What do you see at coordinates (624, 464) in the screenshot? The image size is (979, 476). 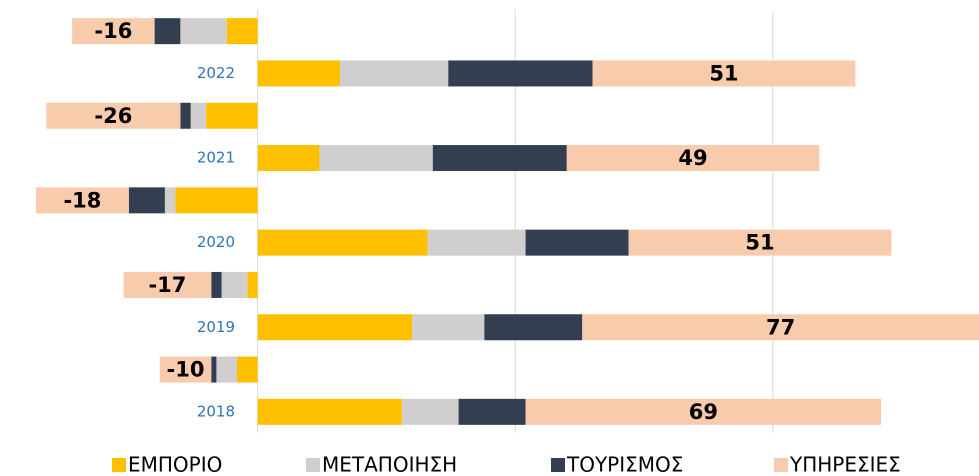 I see `legend-label: ΤΟΥΡΙΣΜΟΣ` at bounding box center [624, 464].